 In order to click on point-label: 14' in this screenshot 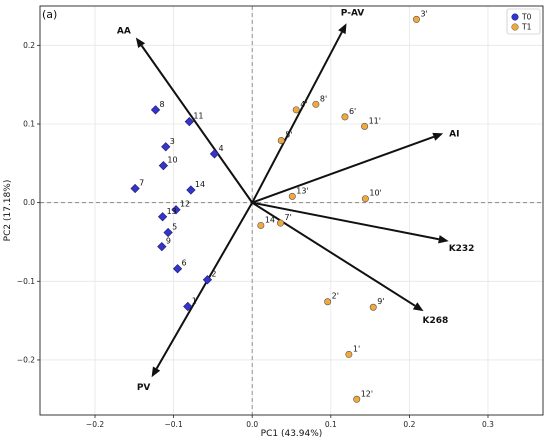, I will do `click(271, 219)`.